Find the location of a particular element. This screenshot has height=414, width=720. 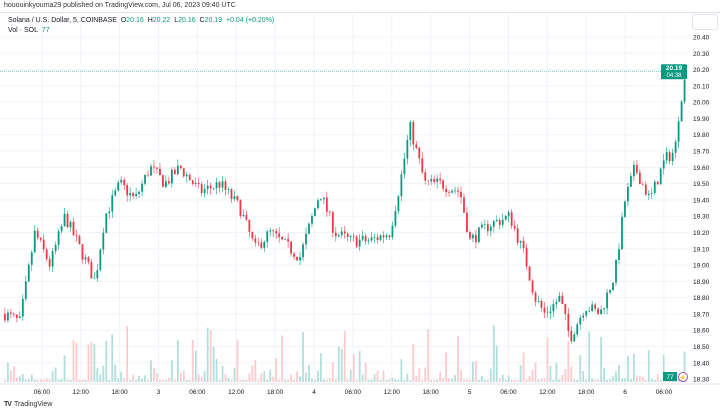

volume-label: Vol · SOL is located at coordinates (23, 30).